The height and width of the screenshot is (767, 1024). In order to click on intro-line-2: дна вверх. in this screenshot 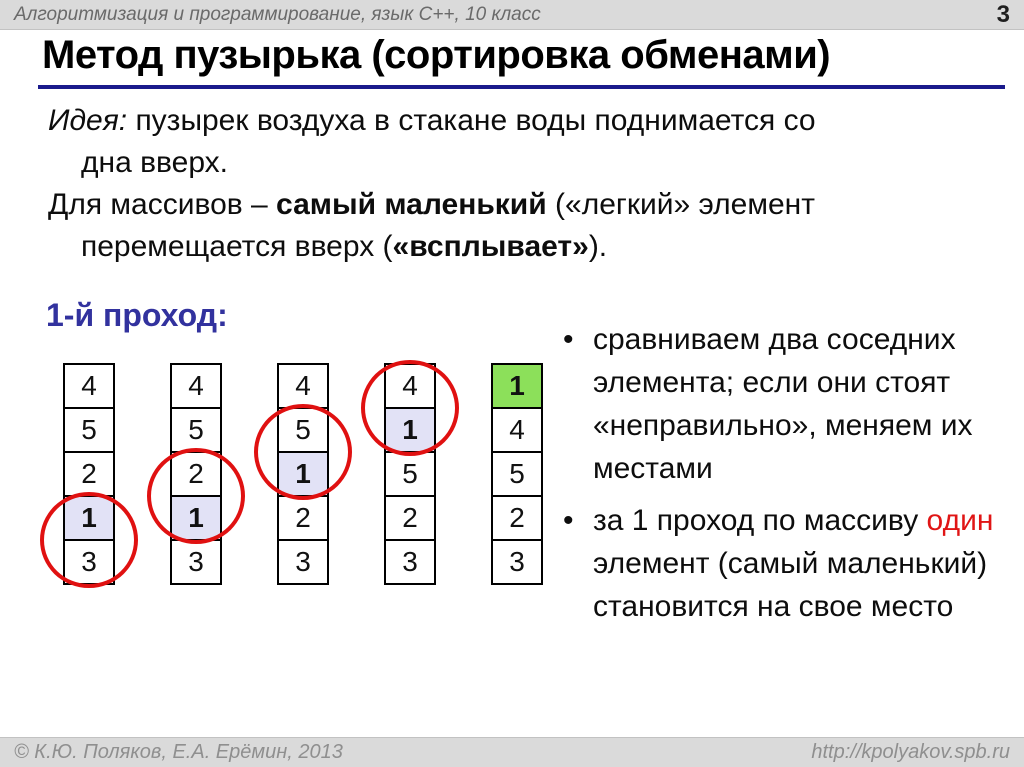, I will do `click(154, 162)`.